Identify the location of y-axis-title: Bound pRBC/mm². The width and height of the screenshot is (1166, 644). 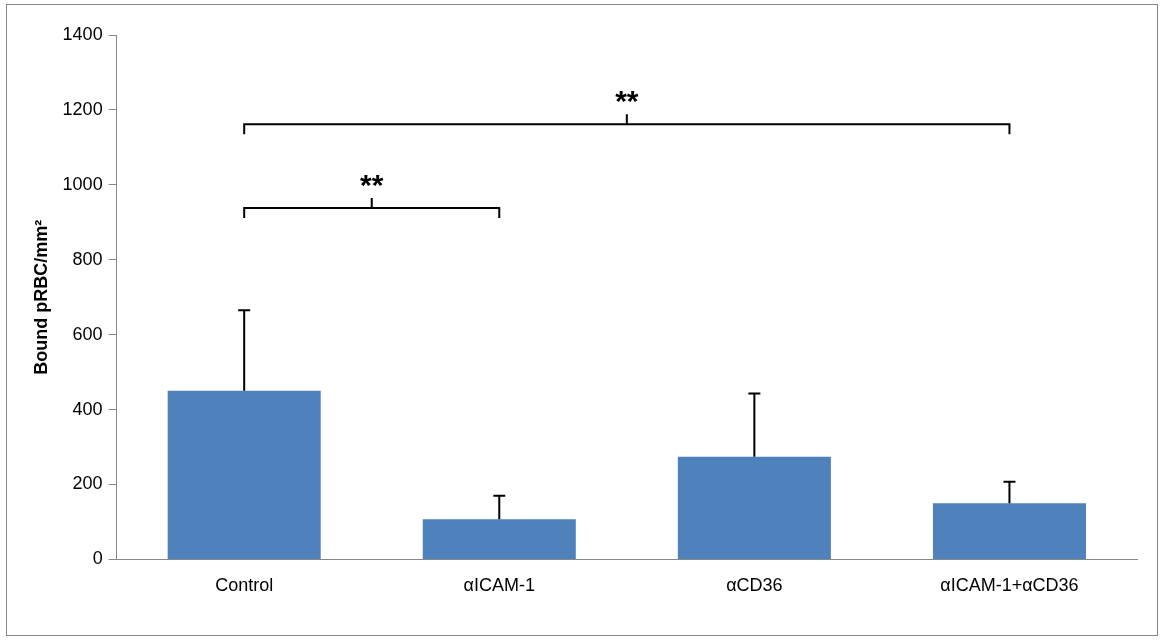
(40, 297).